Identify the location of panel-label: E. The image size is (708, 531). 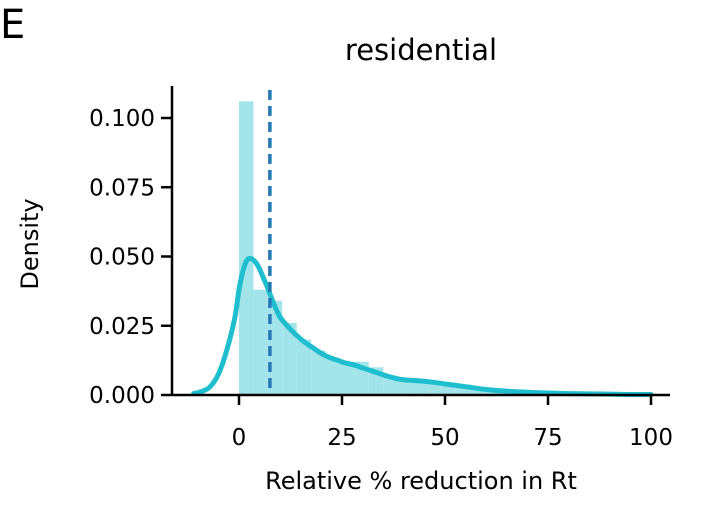
(12, 25).